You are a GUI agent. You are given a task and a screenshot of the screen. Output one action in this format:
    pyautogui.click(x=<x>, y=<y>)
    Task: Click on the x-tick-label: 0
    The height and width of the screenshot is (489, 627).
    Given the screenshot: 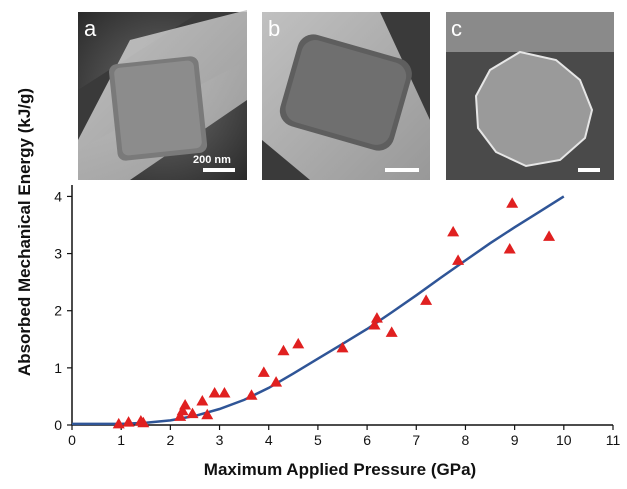 What is the action you would take?
    pyautogui.click(x=72, y=440)
    